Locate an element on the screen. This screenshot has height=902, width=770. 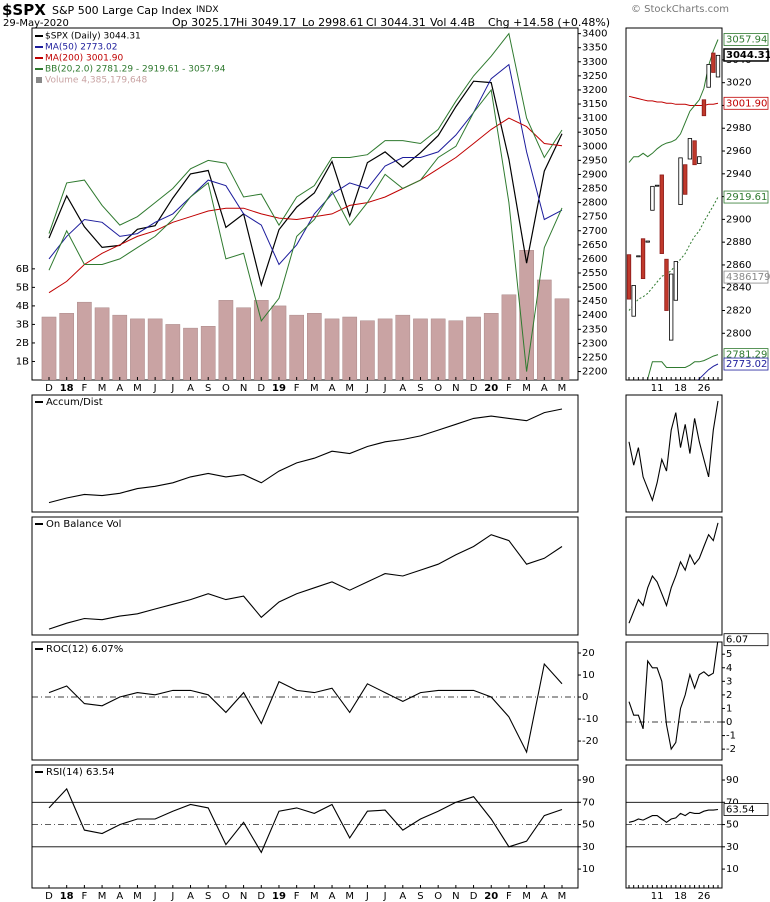
y-tick-label: 2860 is located at coordinates (738, 265).